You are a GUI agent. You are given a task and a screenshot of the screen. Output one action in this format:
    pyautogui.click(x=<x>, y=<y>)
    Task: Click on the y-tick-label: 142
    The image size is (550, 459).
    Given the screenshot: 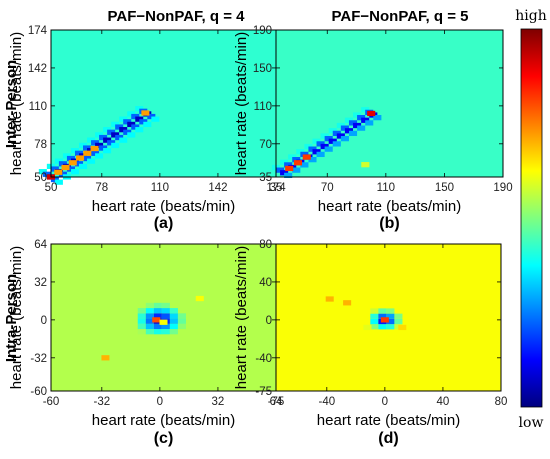 What is the action you would take?
    pyautogui.click(x=37, y=69)
    